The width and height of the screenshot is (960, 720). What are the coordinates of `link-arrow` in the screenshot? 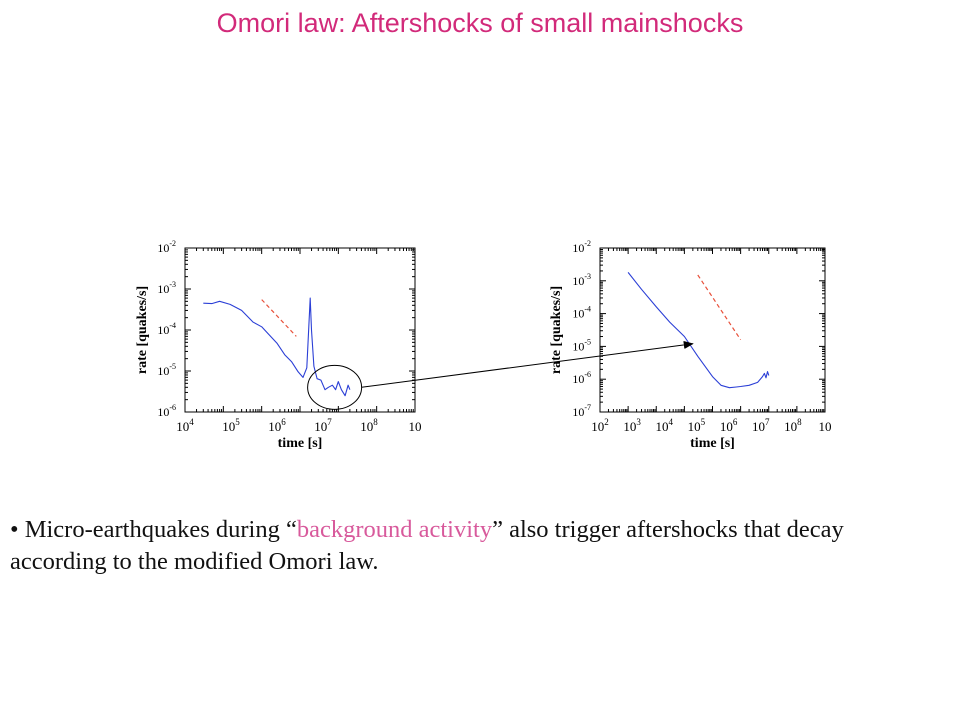 It's located at (527, 364).